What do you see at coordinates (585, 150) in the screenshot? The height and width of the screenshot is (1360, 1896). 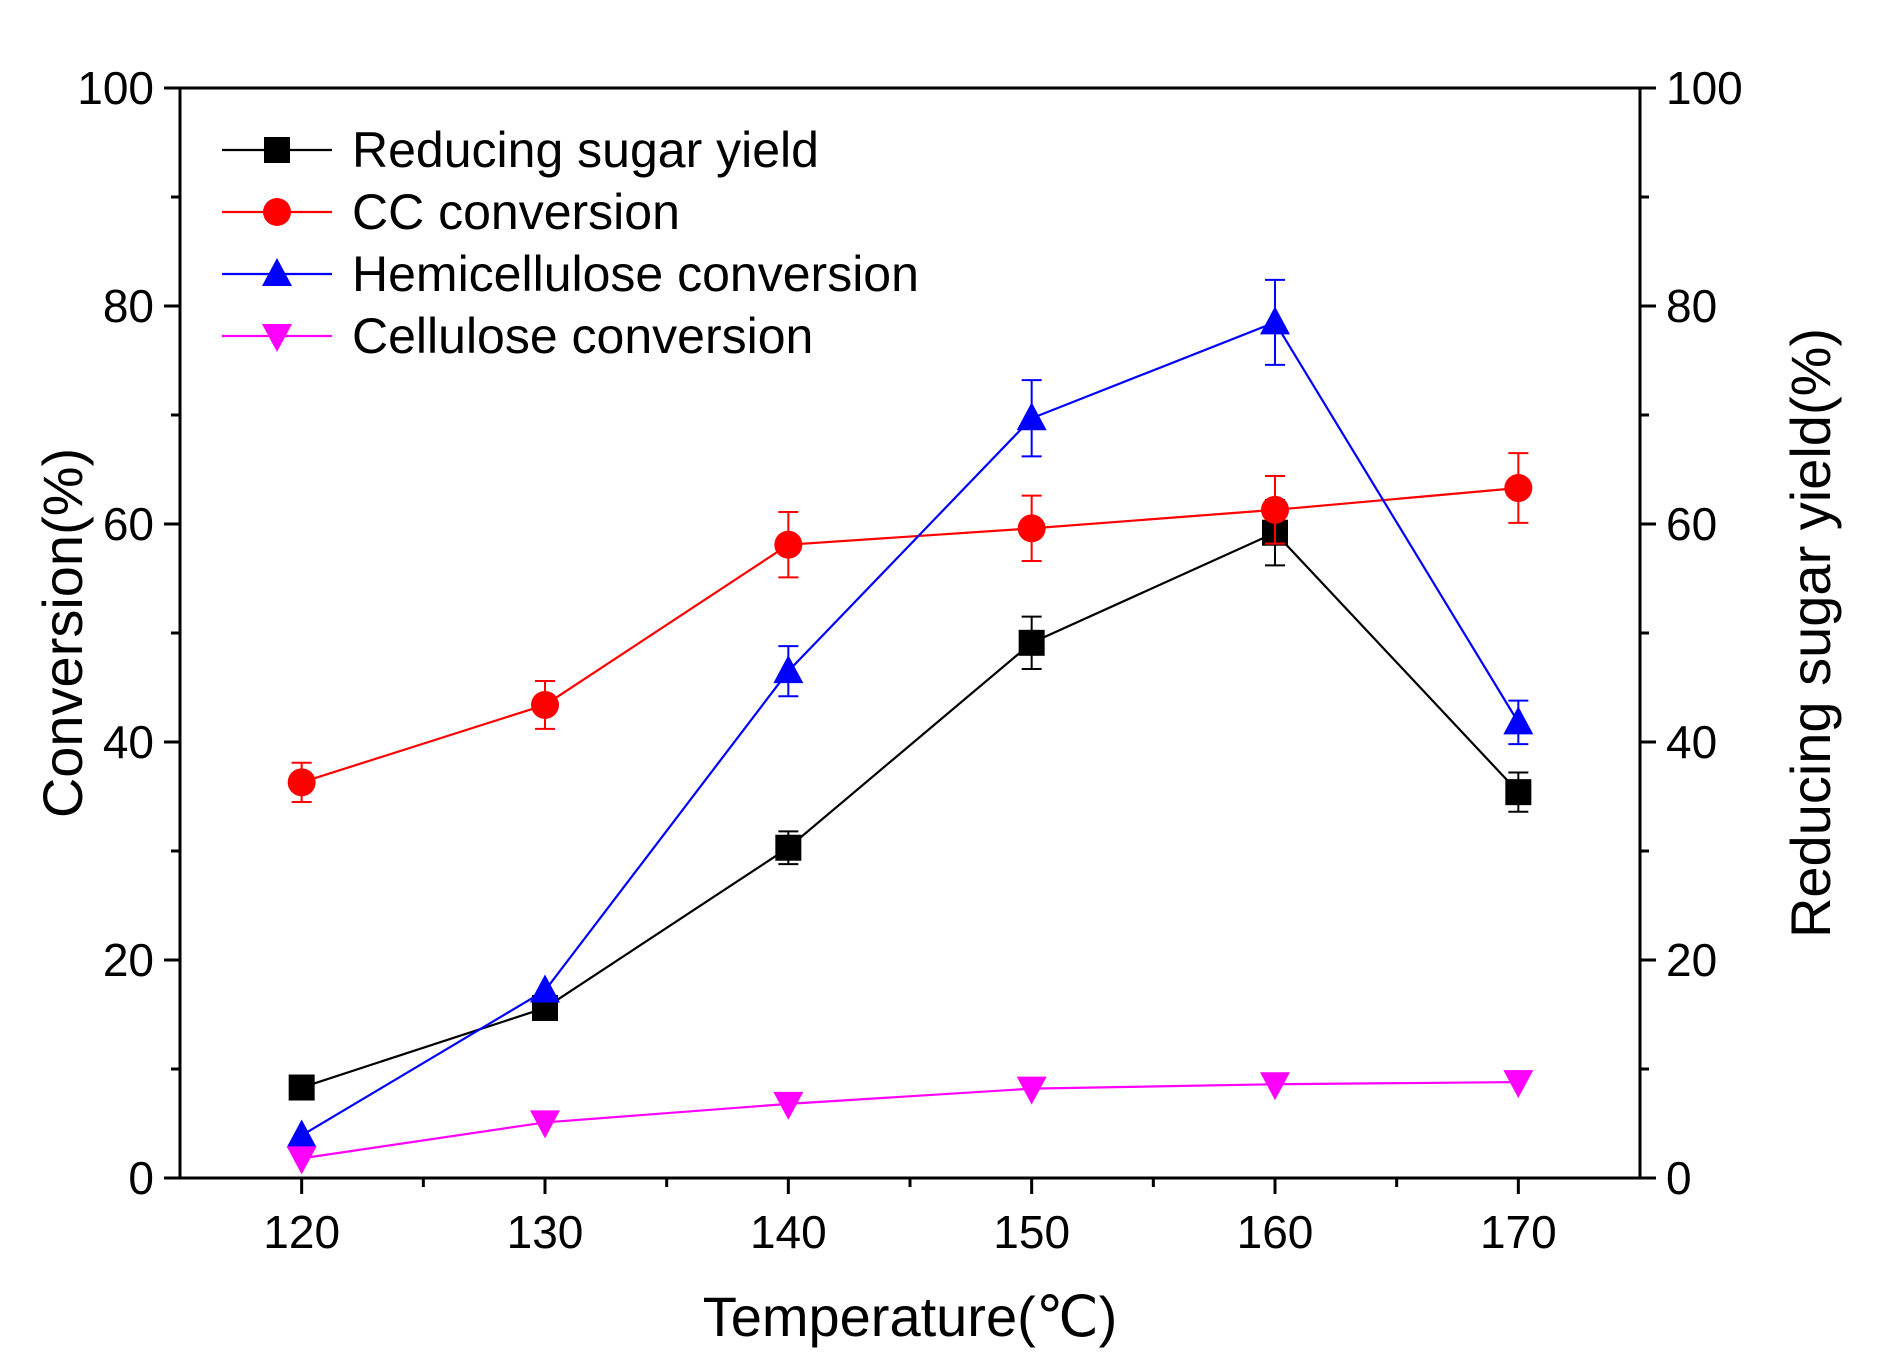 I see `legend-label-reducing-sugar-yield: Reducing sugar yield` at bounding box center [585, 150].